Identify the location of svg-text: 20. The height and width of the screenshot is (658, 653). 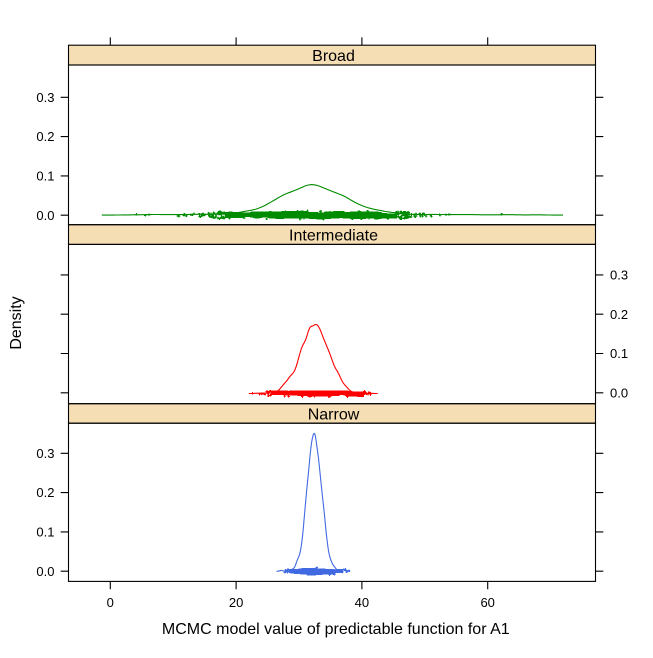
(236, 602).